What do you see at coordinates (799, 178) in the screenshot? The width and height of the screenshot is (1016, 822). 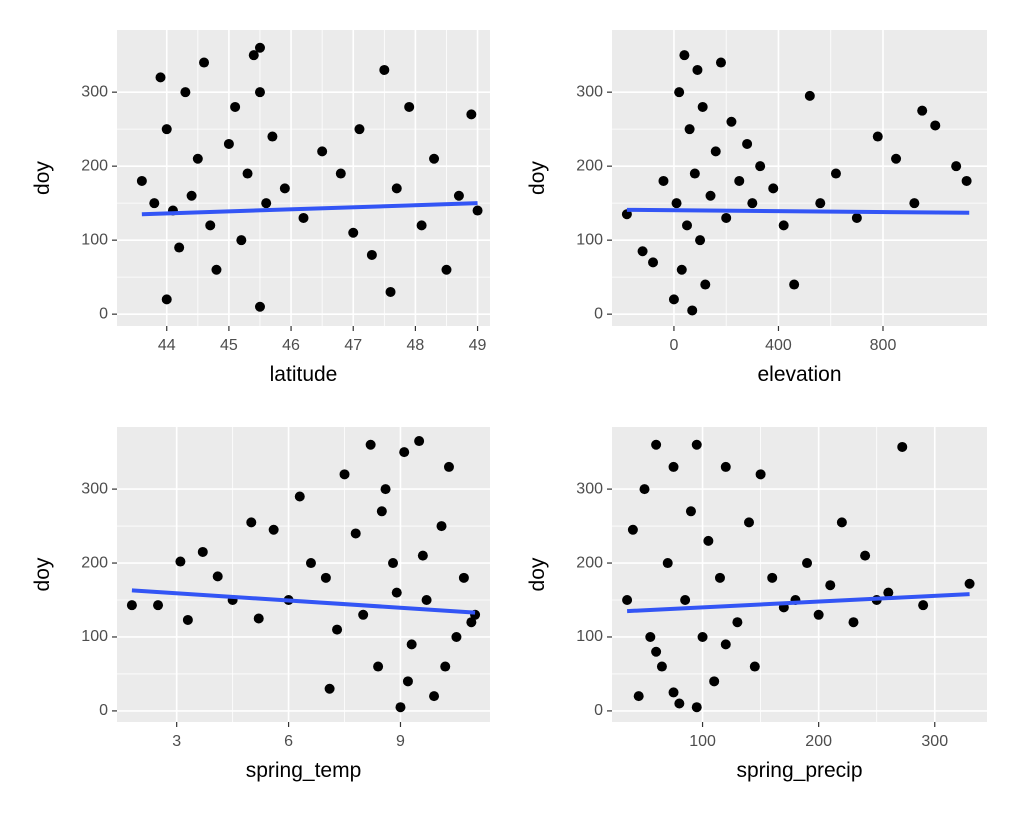 I see `panel-background` at bounding box center [799, 178].